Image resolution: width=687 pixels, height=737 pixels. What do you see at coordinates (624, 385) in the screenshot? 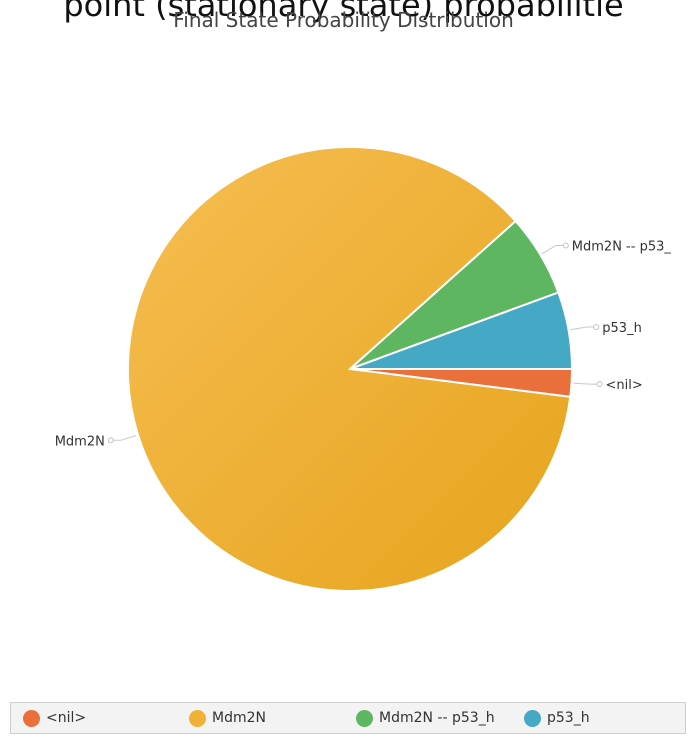
I see `slice-label-nil: <nil>` at bounding box center [624, 385].